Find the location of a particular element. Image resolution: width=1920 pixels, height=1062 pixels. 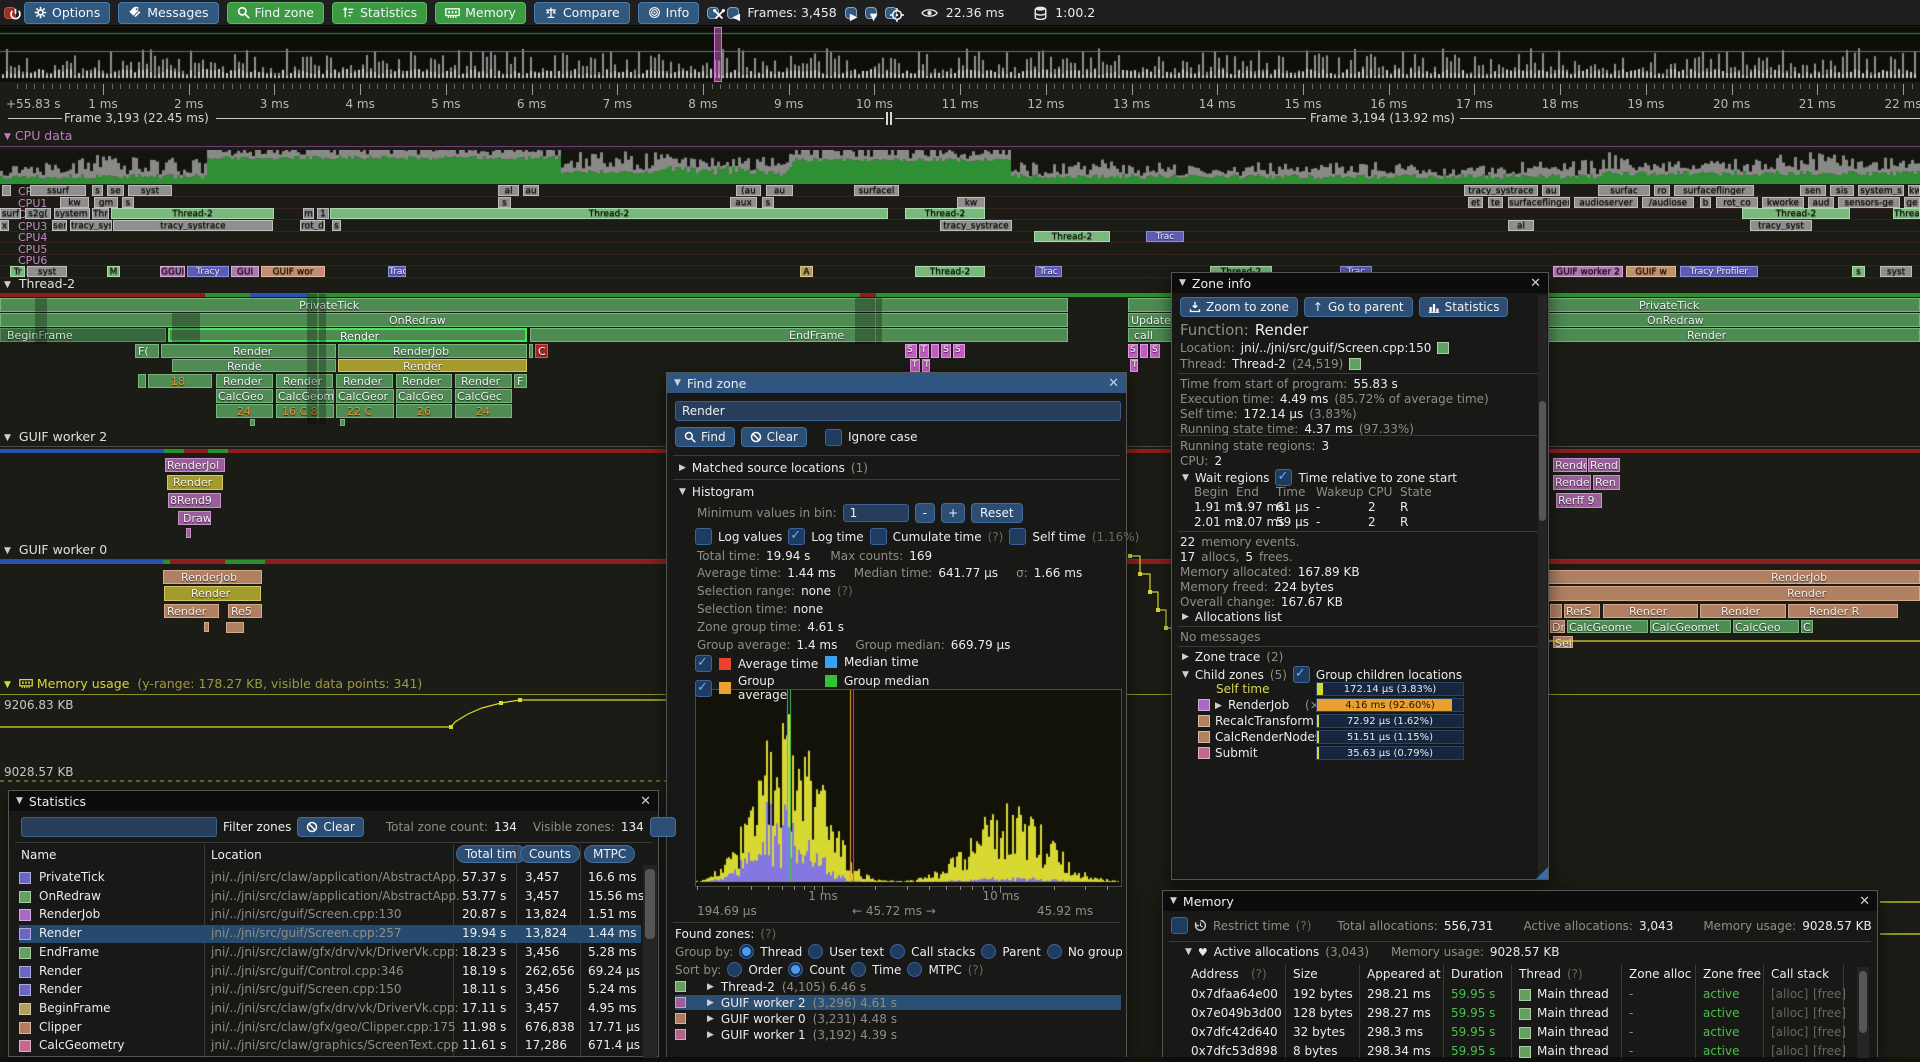

sort-by-option: Time is located at coordinates (887, 969).